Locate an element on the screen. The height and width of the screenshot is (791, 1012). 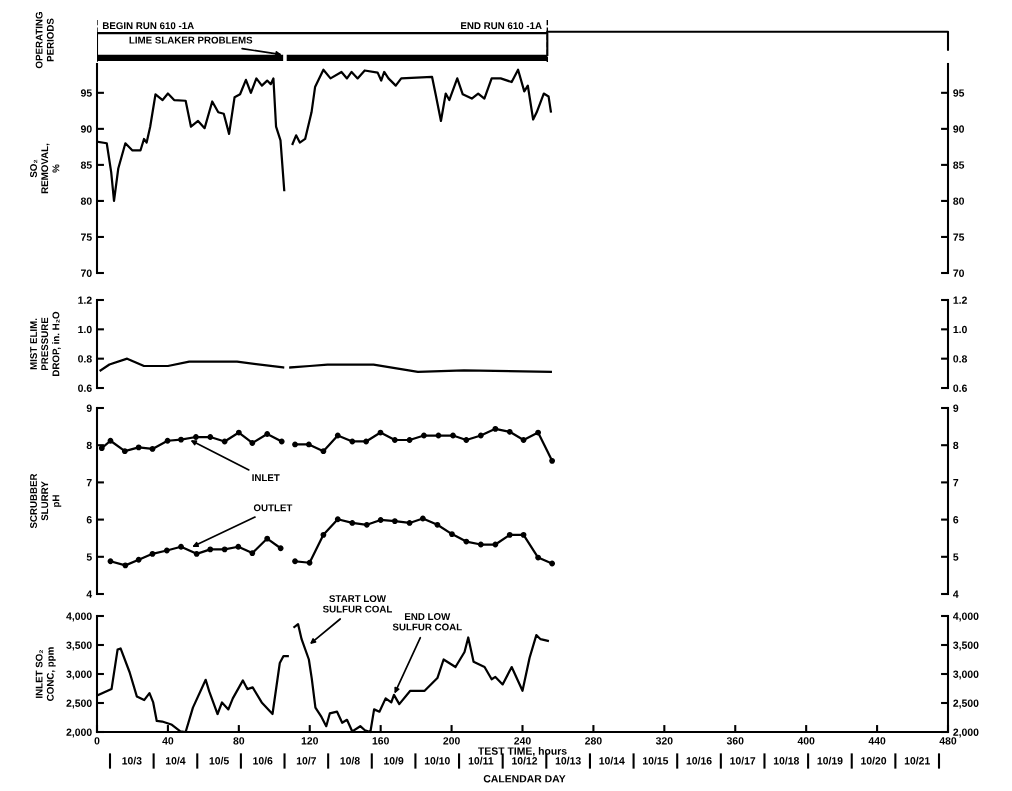
category-label: 10/10 is located at coordinates (437, 760).